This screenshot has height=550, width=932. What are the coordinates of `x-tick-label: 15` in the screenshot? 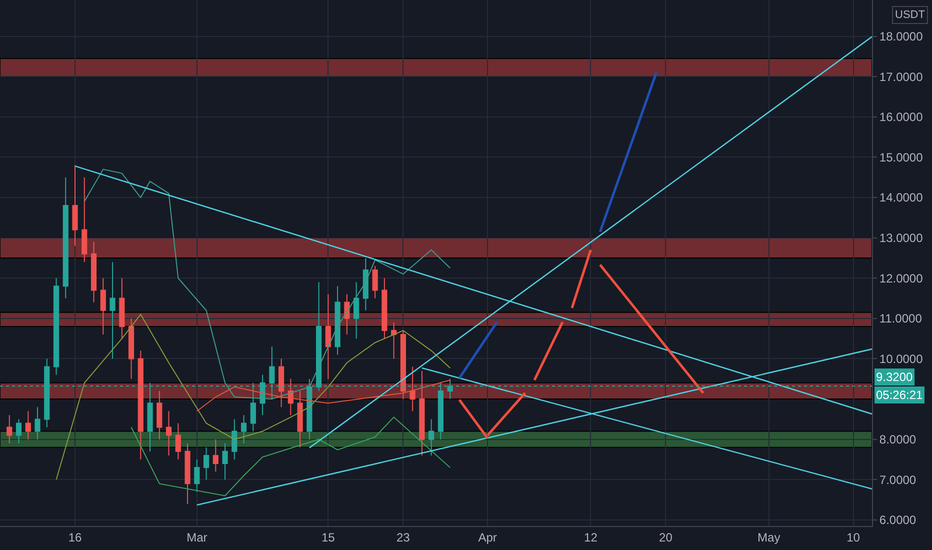 It's located at (328, 537).